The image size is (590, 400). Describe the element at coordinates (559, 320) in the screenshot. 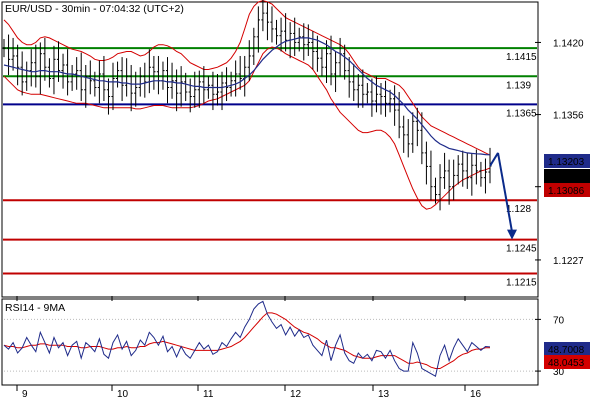

I see `rsi-tick-label: 70` at that location.